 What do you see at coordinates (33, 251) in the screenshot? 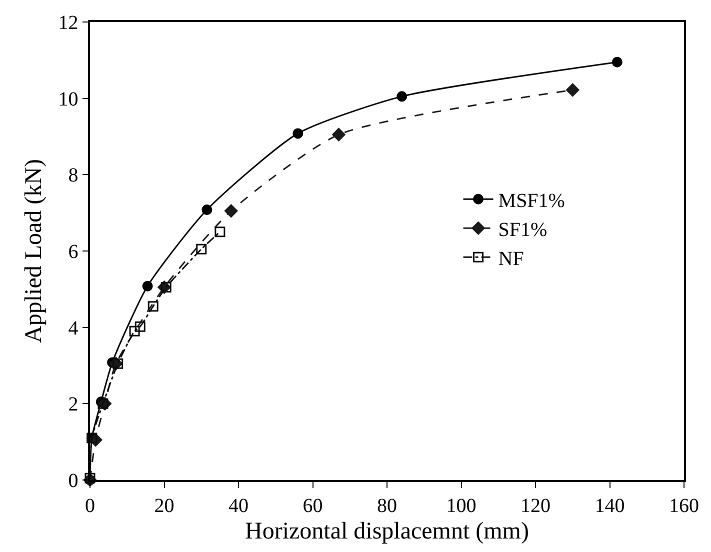
I see `y-axis-title: Applied Load (kN)` at bounding box center [33, 251].